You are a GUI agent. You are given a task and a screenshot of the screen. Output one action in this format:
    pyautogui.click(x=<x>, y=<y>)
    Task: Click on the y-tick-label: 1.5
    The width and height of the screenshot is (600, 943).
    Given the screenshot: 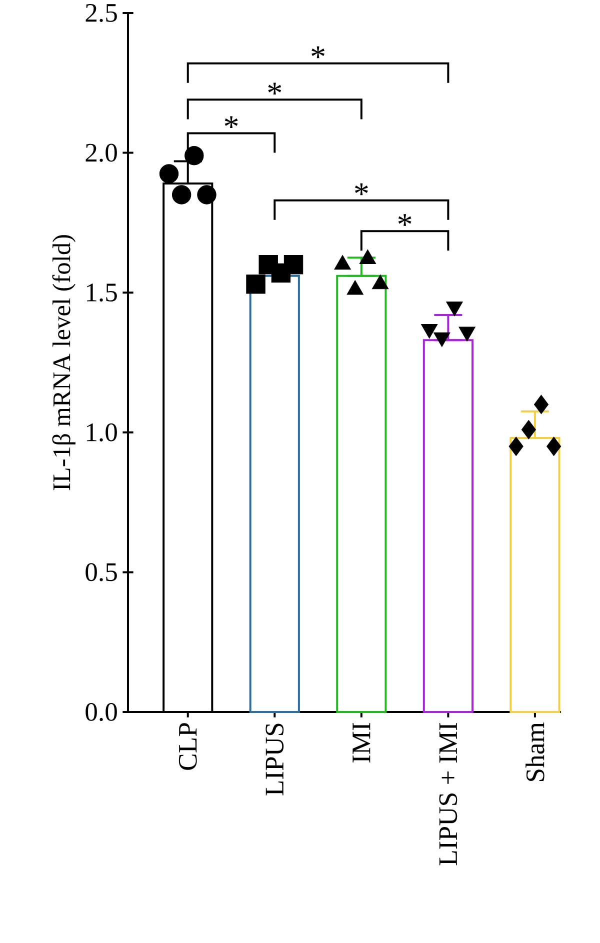 What is the action you would take?
    pyautogui.click(x=101, y=293)
    